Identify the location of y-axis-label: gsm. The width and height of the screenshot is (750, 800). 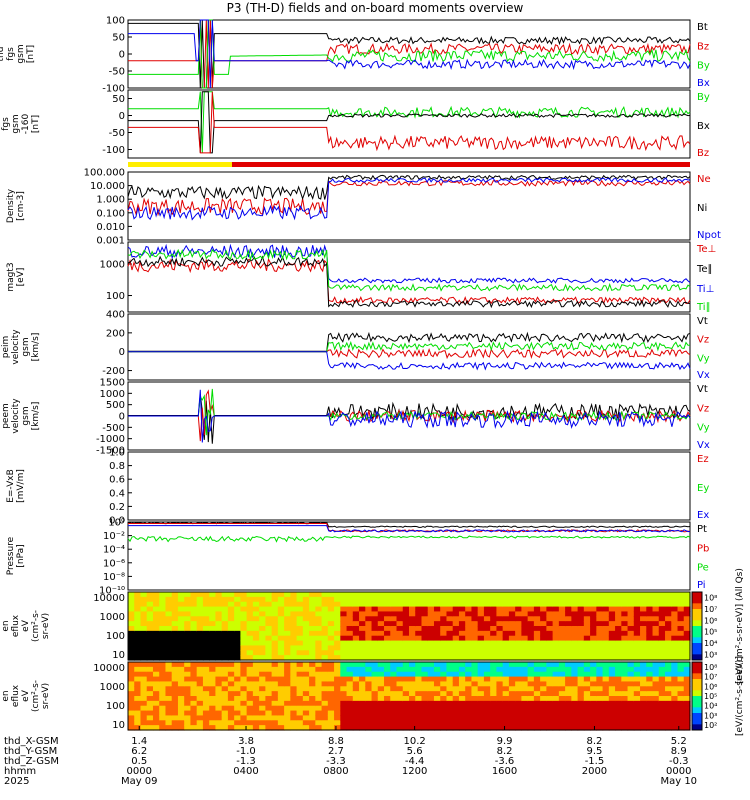
(21, 53).